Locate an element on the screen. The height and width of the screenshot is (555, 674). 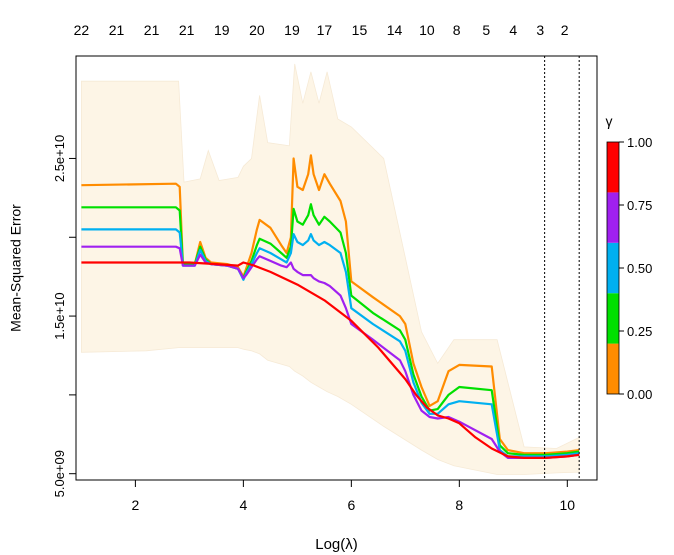
gamma-legend: γ 0.00 0.25 0.50 0.75 1.00 is located at coordinates (629, 257).